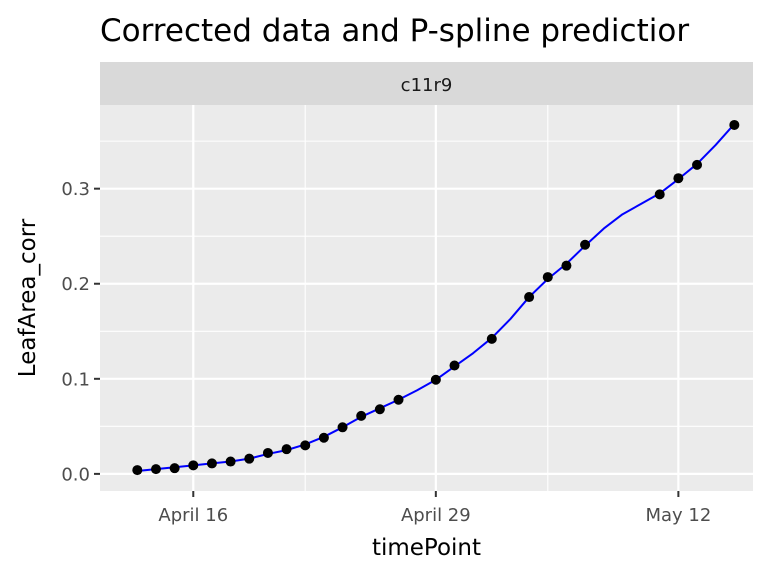 The height and width of the screenshot is (576, 768). I want to click on y-tick-label: 0.1, so click(75, 379).